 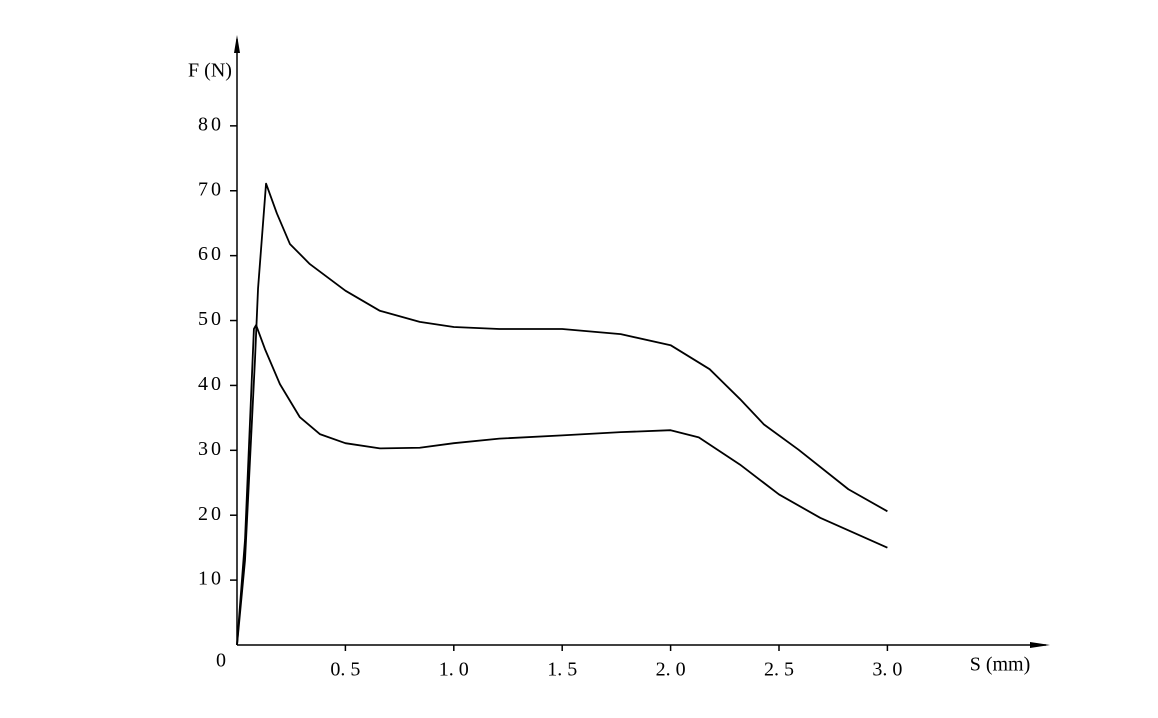 I want to click on x-axis-label: S (mm), so click(x=1000, y=665).